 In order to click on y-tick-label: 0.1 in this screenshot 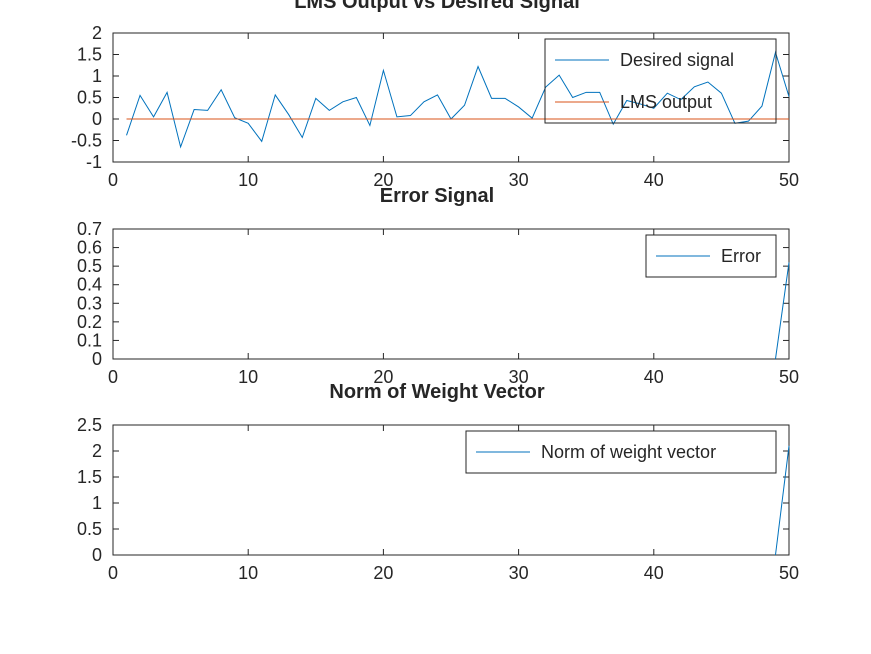, I will do `click(89, 340)`.